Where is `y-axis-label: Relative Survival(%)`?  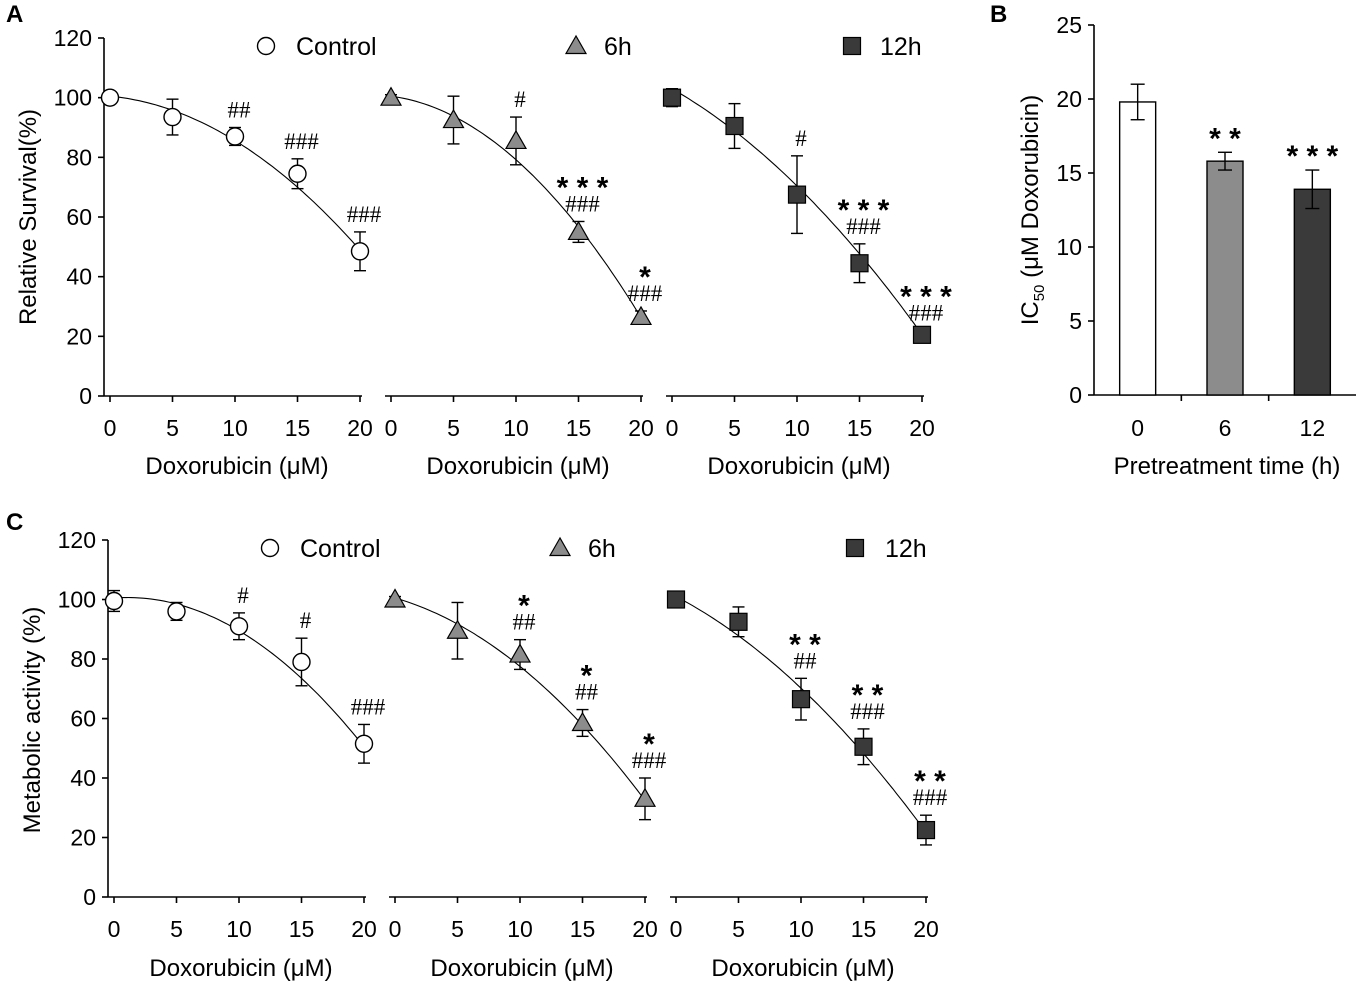 y-axis-label: Relative Survival(%) is located at coordinates (28, 217).